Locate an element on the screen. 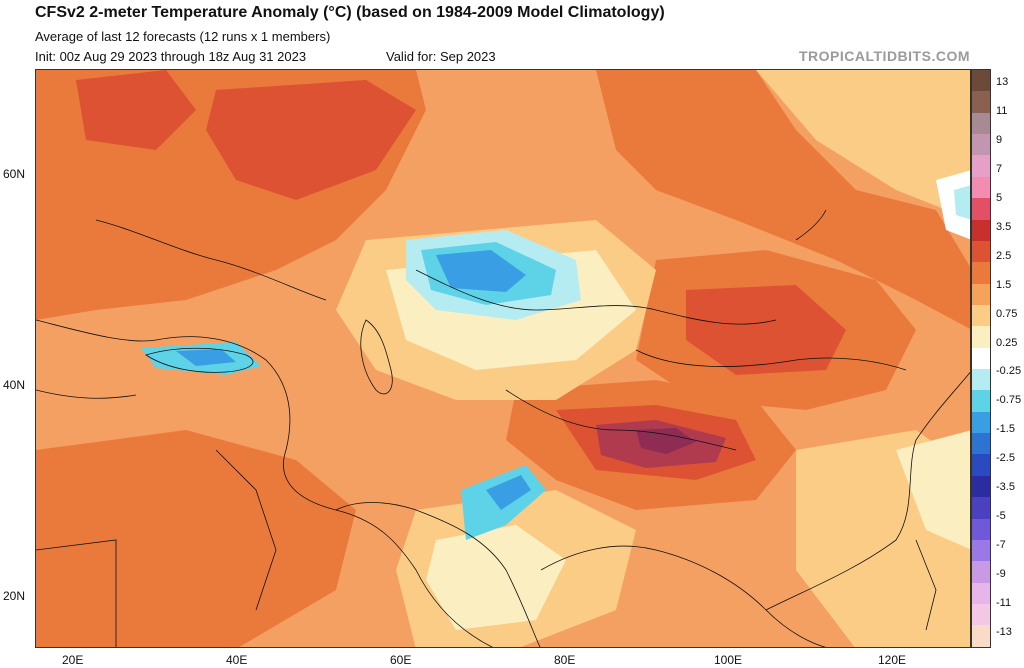 This screenshot has width=1024, height=668. colorbar is located at coordinates (981, 358).